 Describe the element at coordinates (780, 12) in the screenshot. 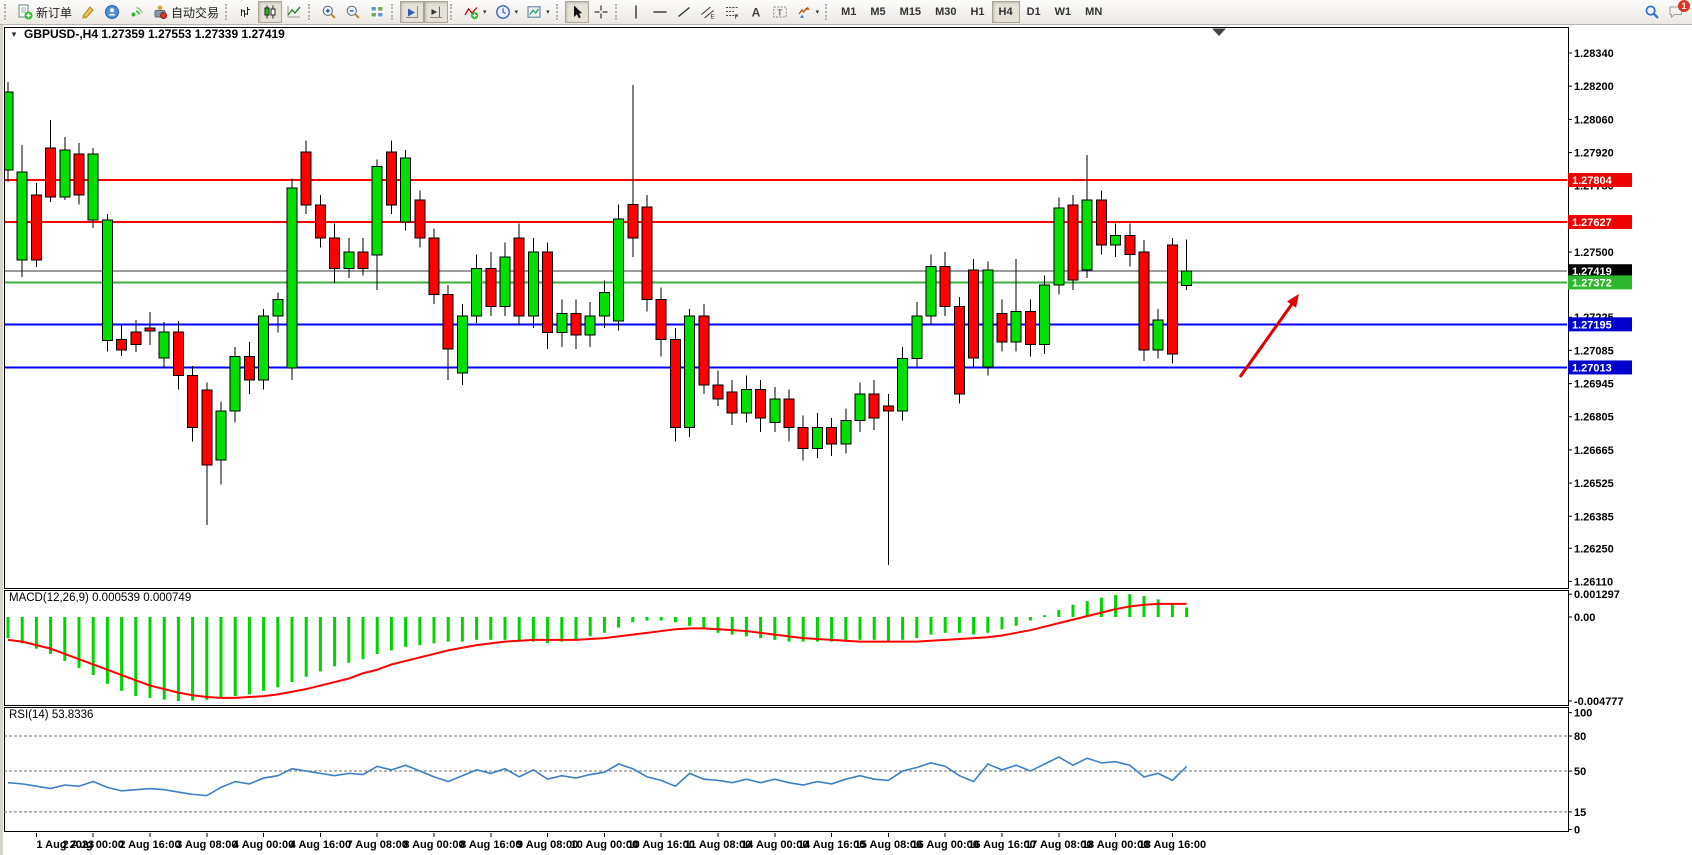

I see `text-label-button: T` at that location.